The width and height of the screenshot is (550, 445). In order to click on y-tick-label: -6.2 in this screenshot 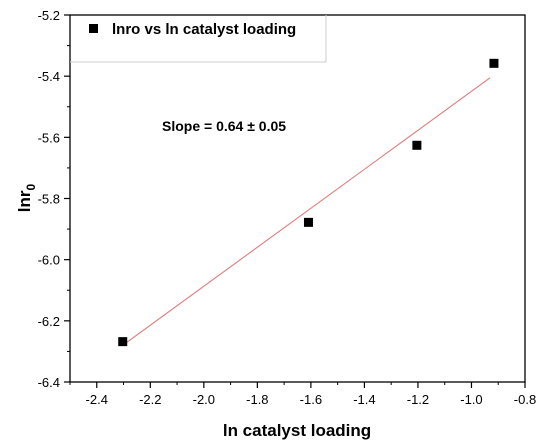, I will do `click(49, 321)`.